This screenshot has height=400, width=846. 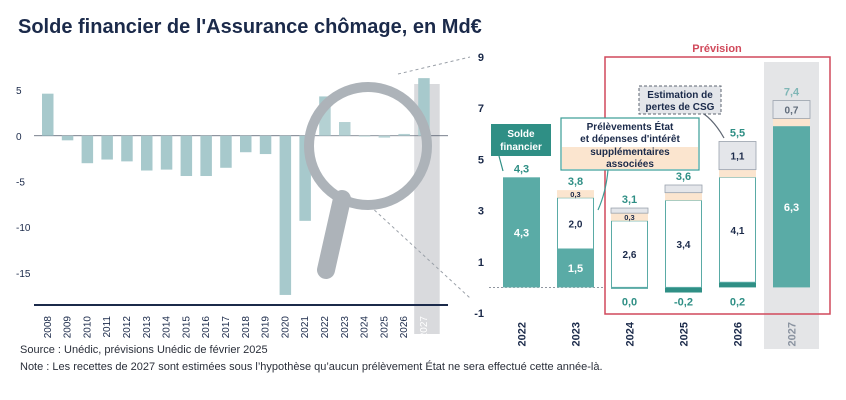 I want to click on bar-interets-2027, so click(x=791, y=122).